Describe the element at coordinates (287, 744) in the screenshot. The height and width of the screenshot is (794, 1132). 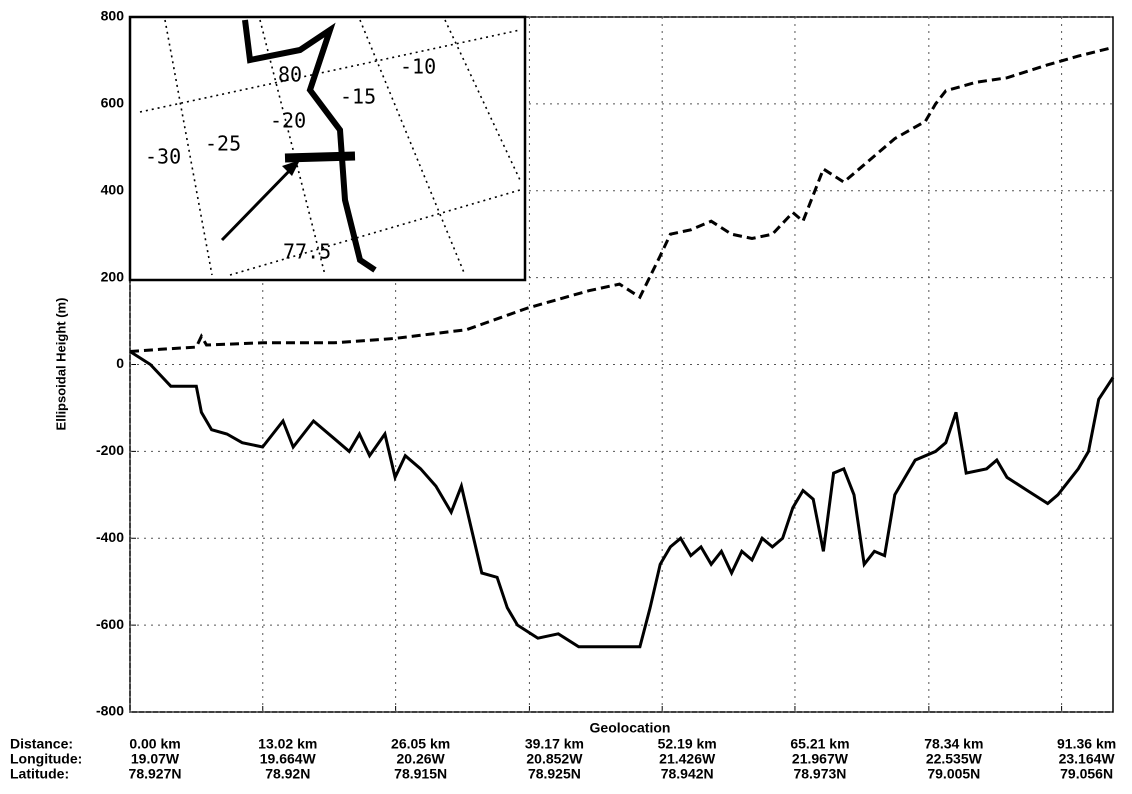
I see `x-tick-label: 13.02 km` at that location.